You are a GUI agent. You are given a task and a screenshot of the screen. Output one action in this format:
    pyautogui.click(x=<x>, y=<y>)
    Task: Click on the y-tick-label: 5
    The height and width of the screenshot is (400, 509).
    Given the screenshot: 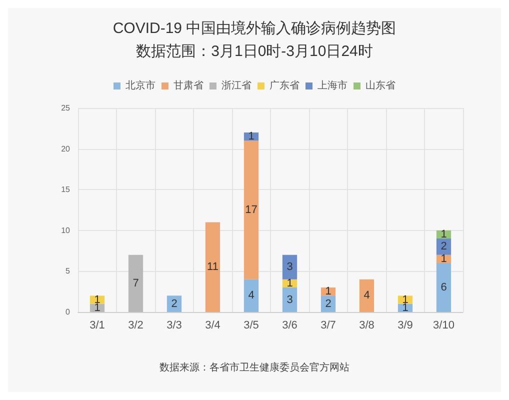 What is the action you would take?
    pyautogui.click(x=68, y=271)
    